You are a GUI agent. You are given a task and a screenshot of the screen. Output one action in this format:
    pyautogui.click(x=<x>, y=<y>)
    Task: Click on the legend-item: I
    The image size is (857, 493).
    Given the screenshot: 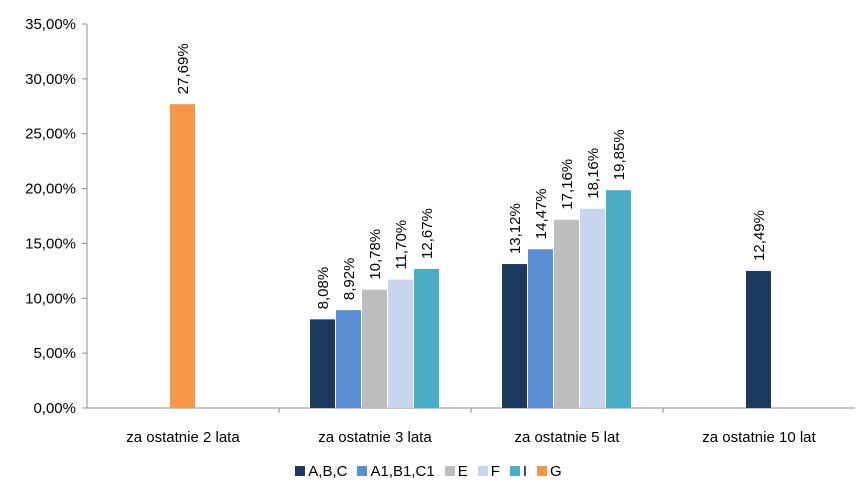 What is the action you would take?
    pyautogui.click(x=518, y=471)
    